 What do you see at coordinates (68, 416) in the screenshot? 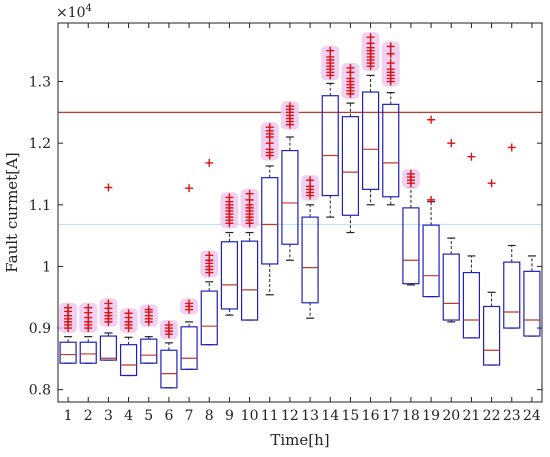
I see `x-tick-label: 1` at bounding box center [68, 416].